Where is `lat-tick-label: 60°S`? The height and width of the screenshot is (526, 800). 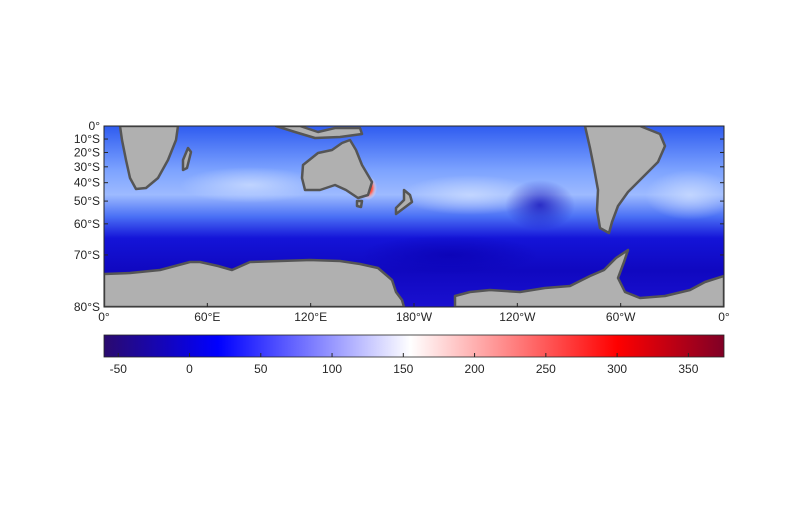
lat-tick-label: 60°S is located at coordinates (87, 224).